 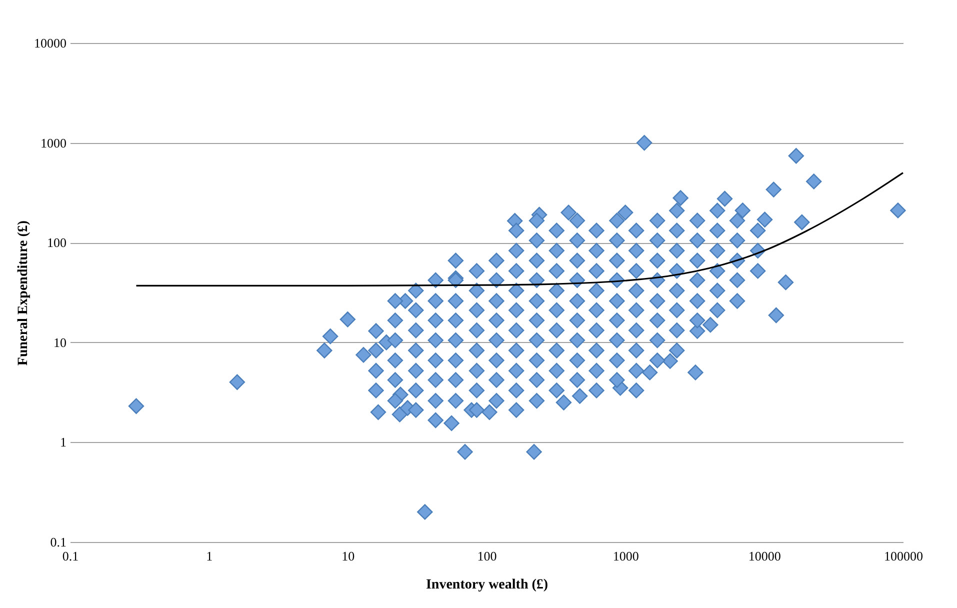 What do you see at coordinates (53, 142) in the screenshot?
I see `y-tick-label: 1000` at bounding box center [53, 142].